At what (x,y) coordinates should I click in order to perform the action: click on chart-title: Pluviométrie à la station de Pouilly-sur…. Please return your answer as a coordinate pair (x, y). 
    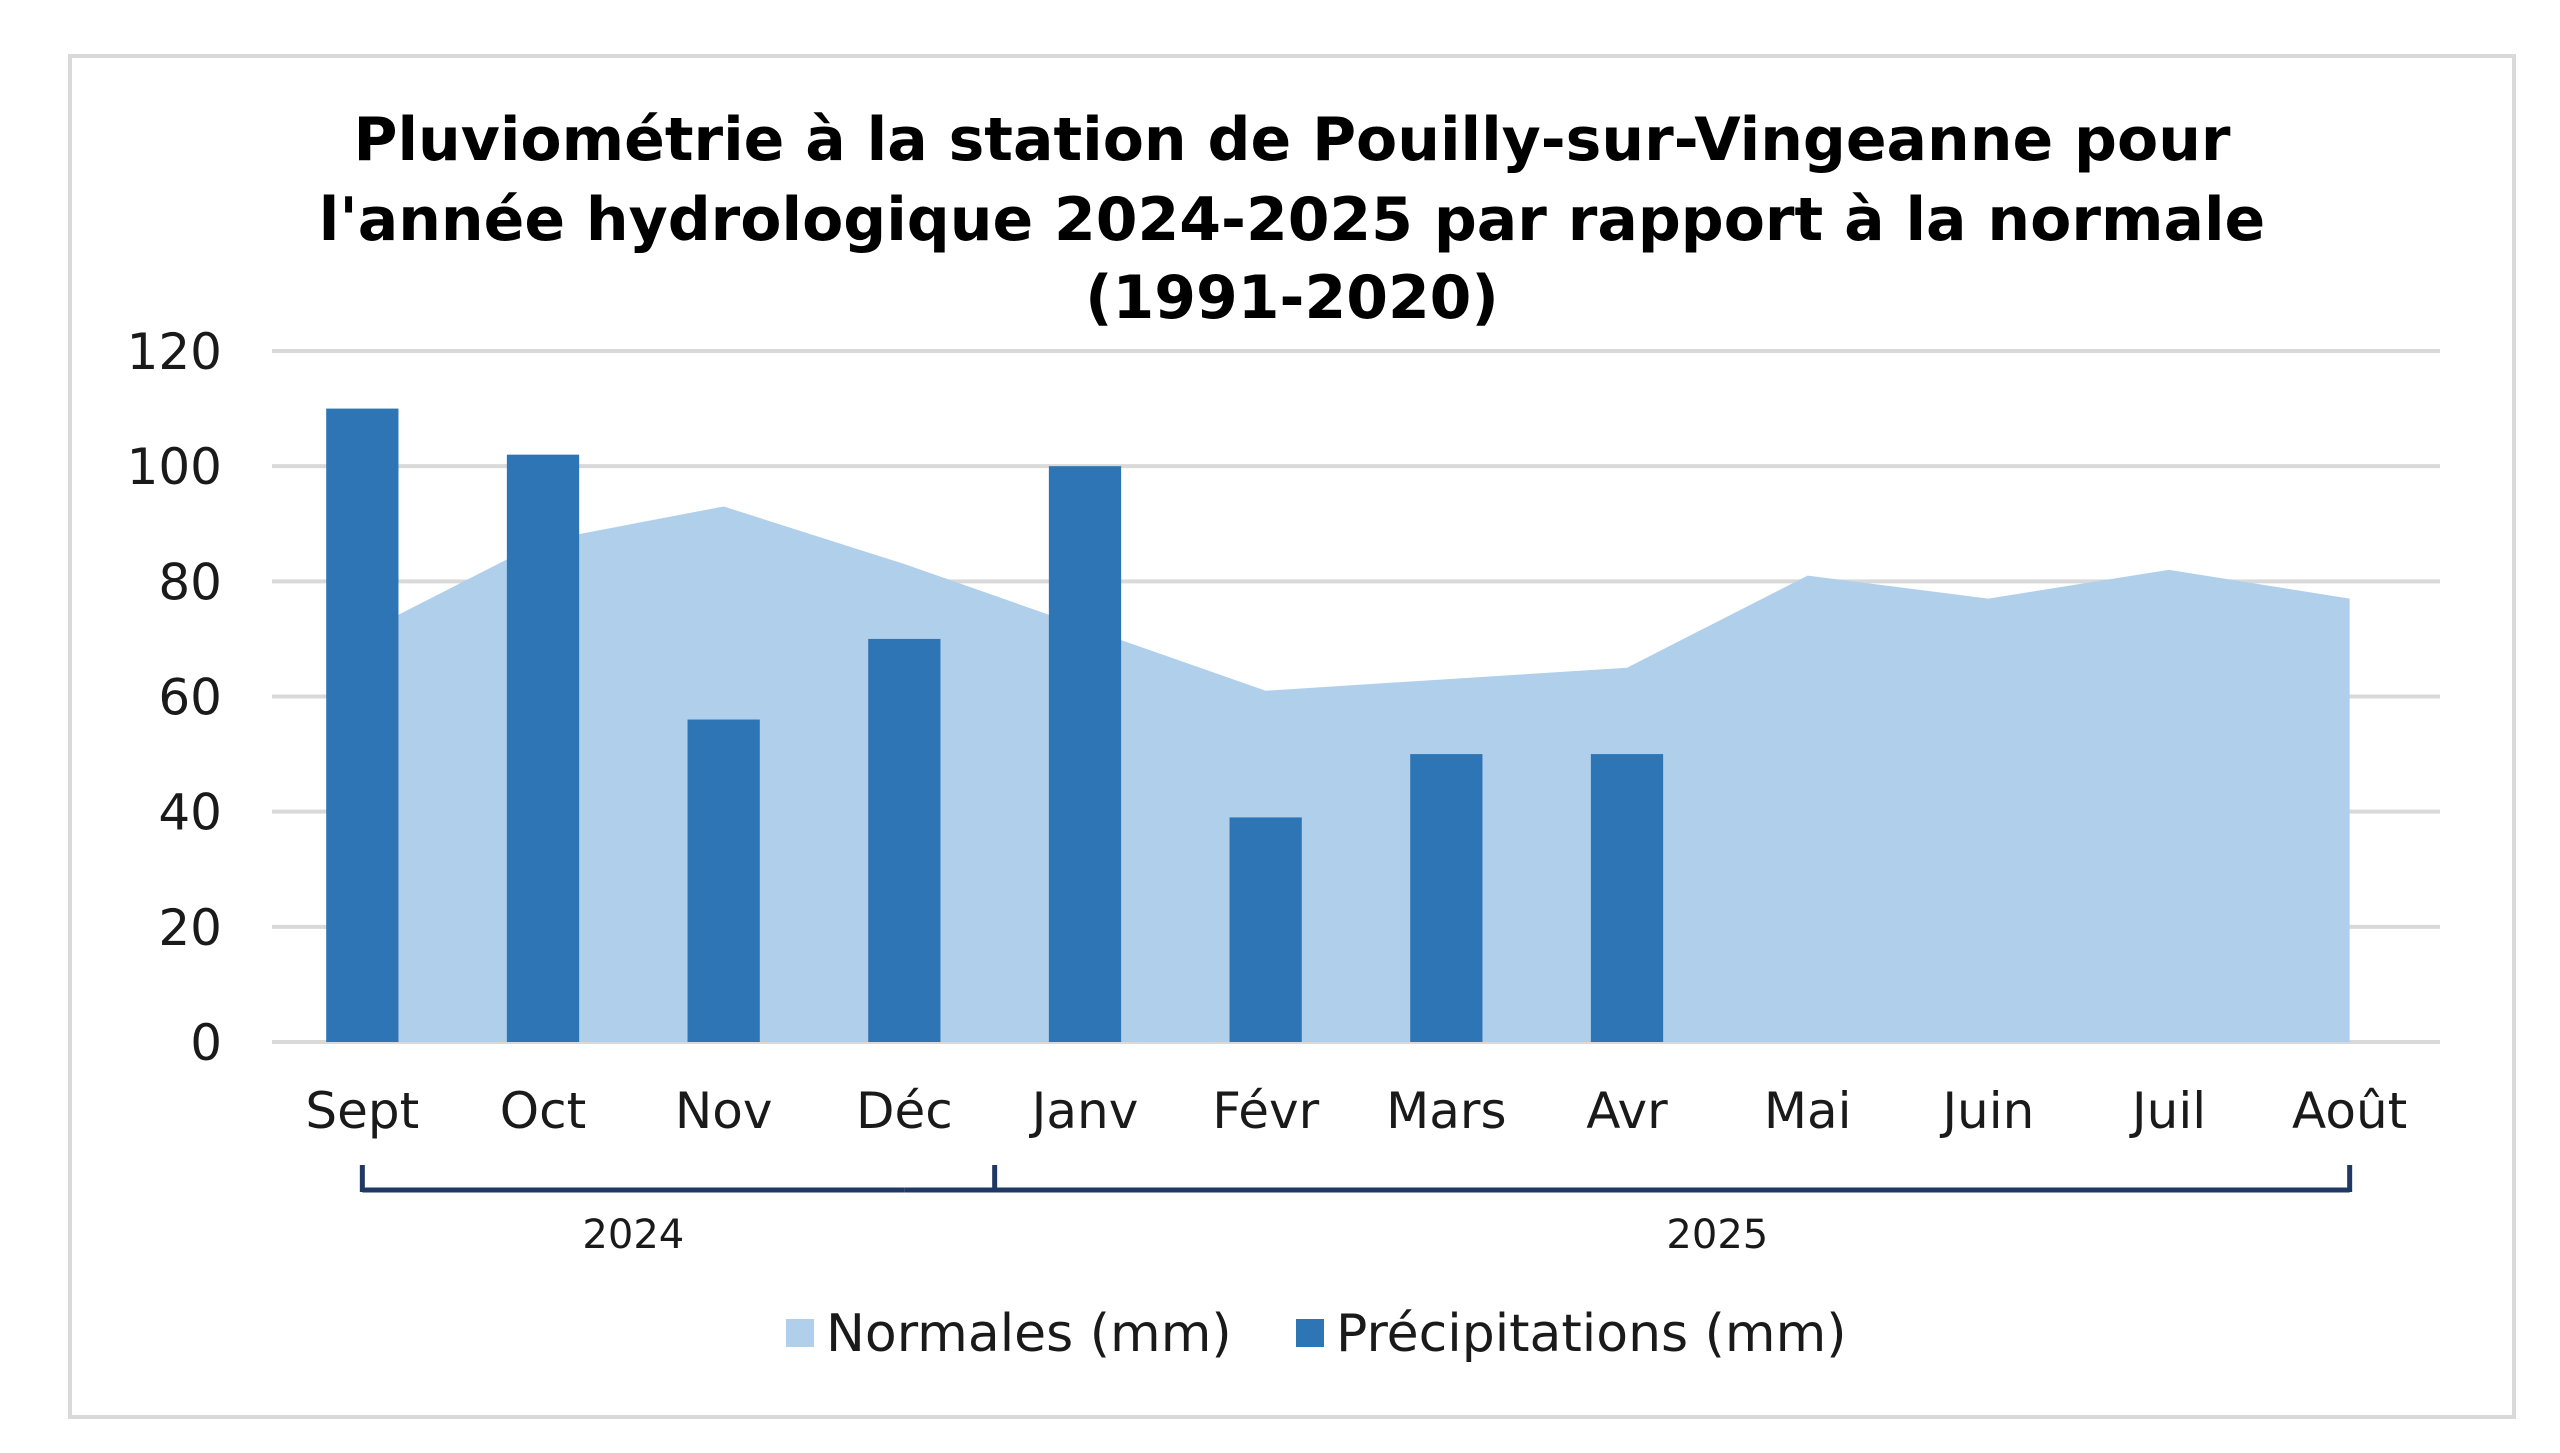
    Looking at the image, I should click on (1292, 219).